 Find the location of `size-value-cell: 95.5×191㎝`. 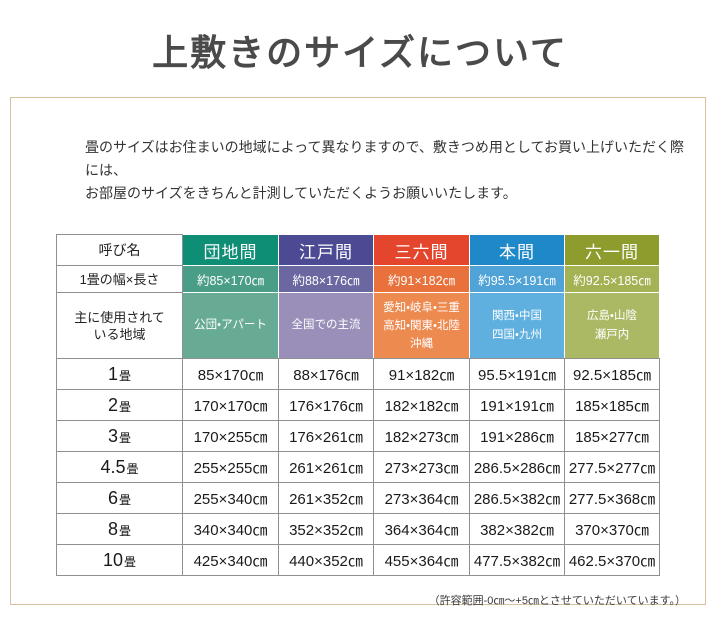

size-value-cell: 95.5×191㎝ is located at coordinates (517, 374).